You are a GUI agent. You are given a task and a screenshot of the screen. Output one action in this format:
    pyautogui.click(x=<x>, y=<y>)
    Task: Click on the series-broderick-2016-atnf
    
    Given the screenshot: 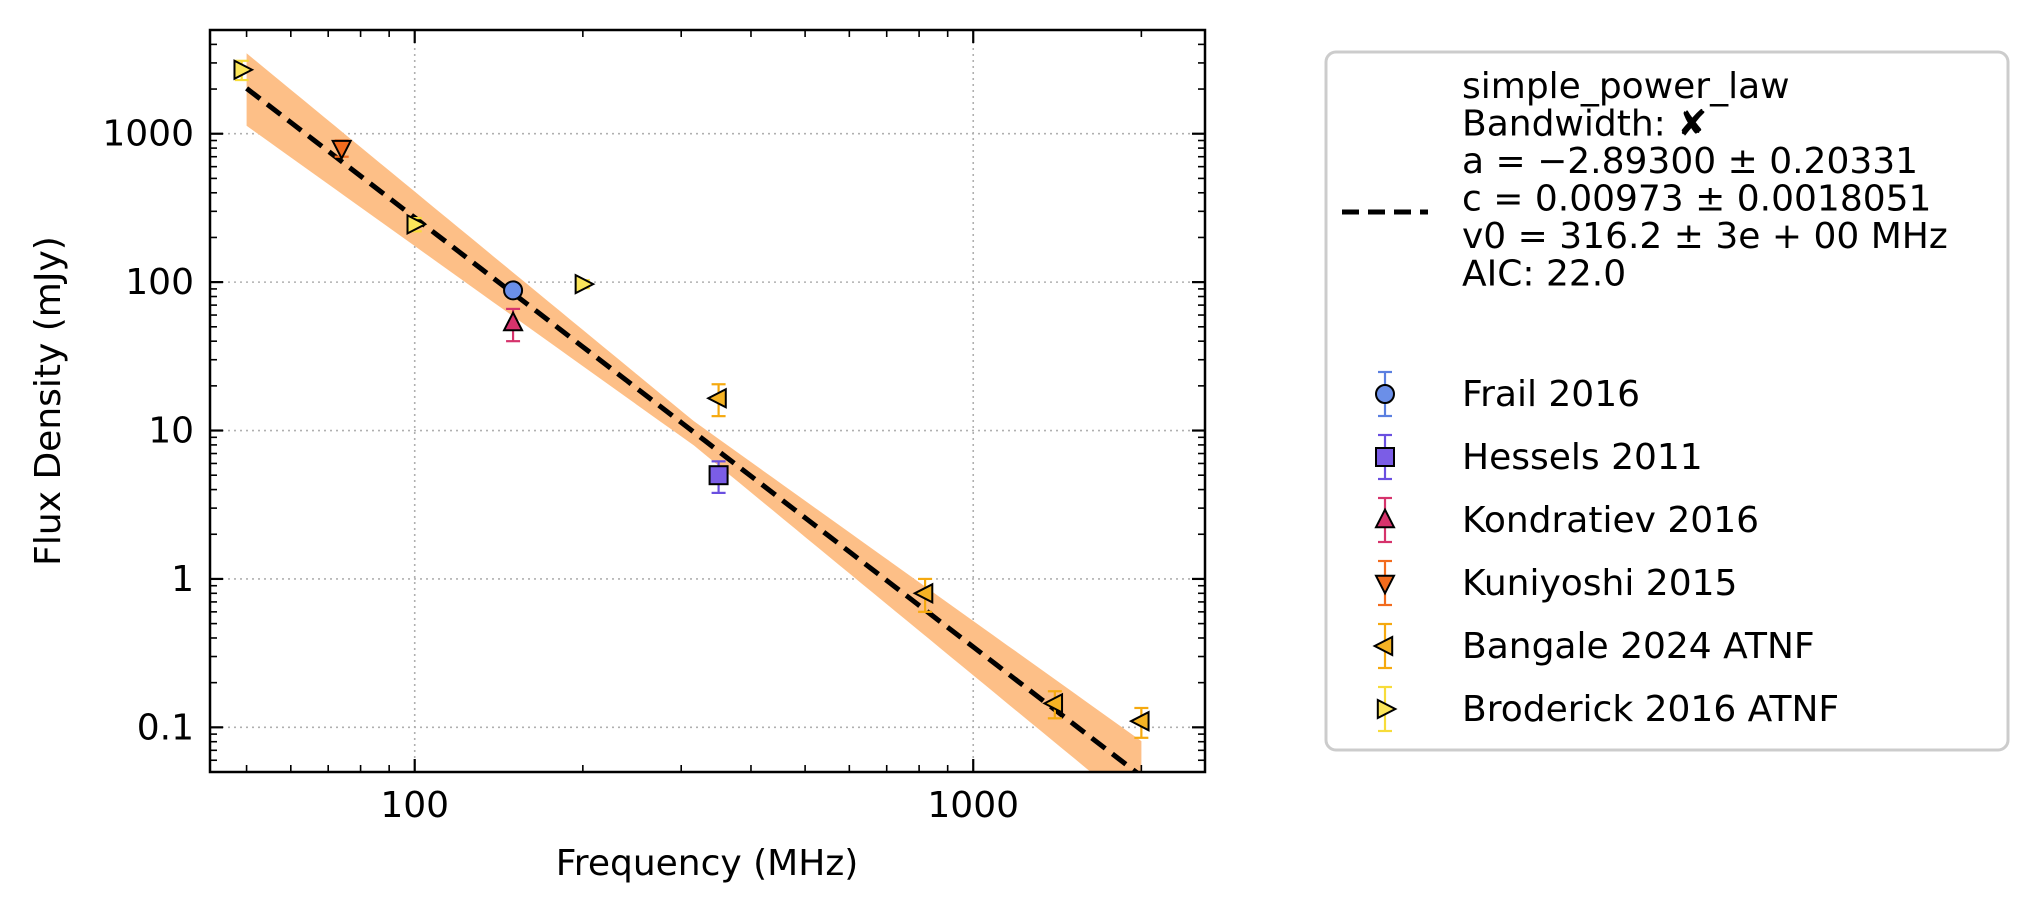 What is the action you would take?
    pyautogui.click(x=414, y=177)
    